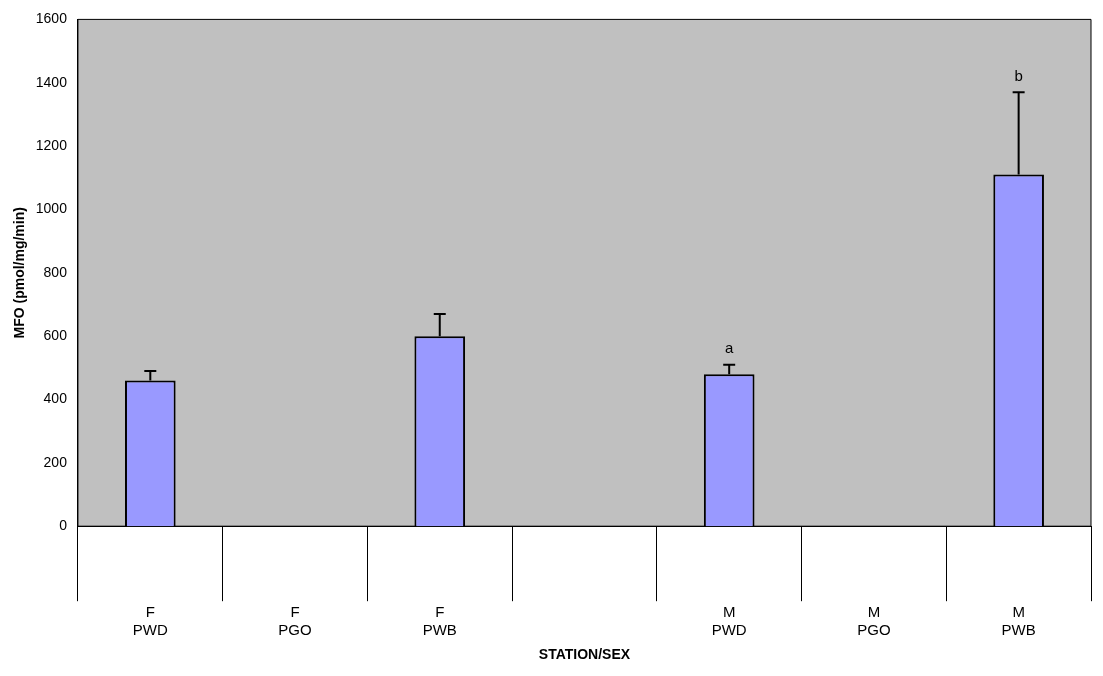 The width and height of the screenshot is (1103, 676). What do you see at coordinates (1018, 621) in the screenshot?
I see `x-tick-label: M PWB` at bounding box center [1018, 621].